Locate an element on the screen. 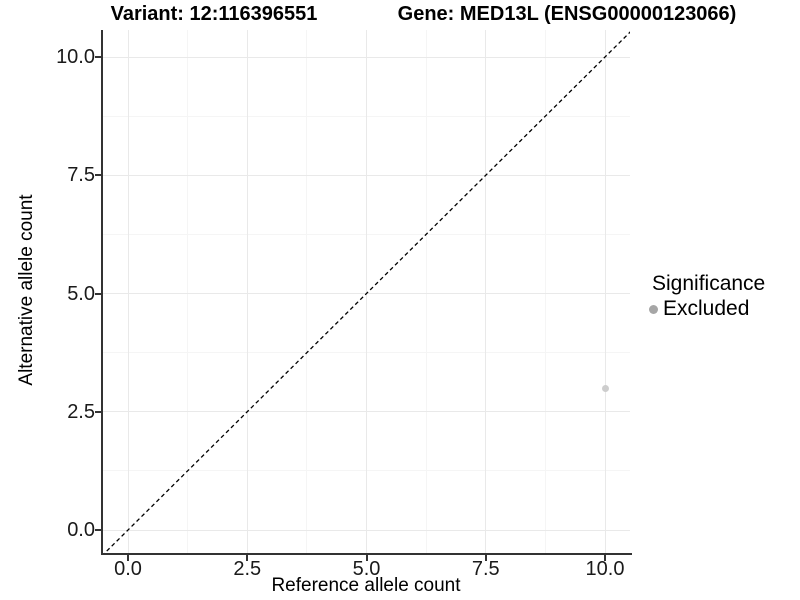 The image size is (800, 600). x-axis-title: Reference allele count is located at coordinates (366, 585).